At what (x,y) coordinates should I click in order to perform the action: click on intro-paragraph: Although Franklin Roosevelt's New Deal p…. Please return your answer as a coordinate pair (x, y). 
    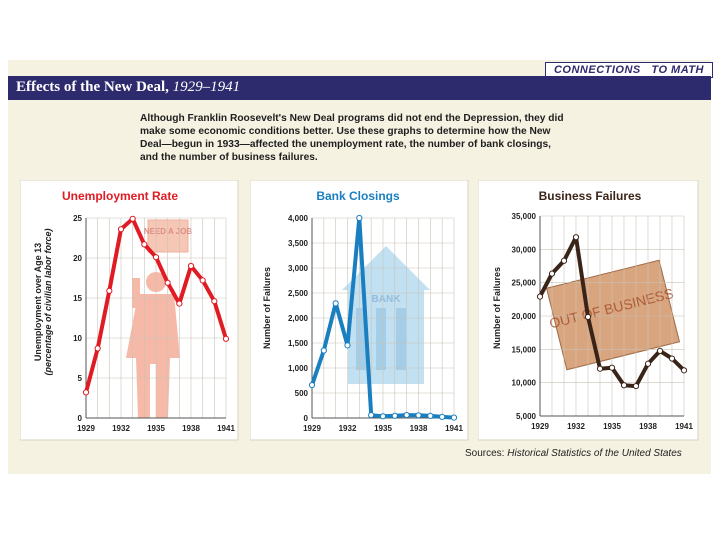
    Looking at the image, I should click on (352, 138).